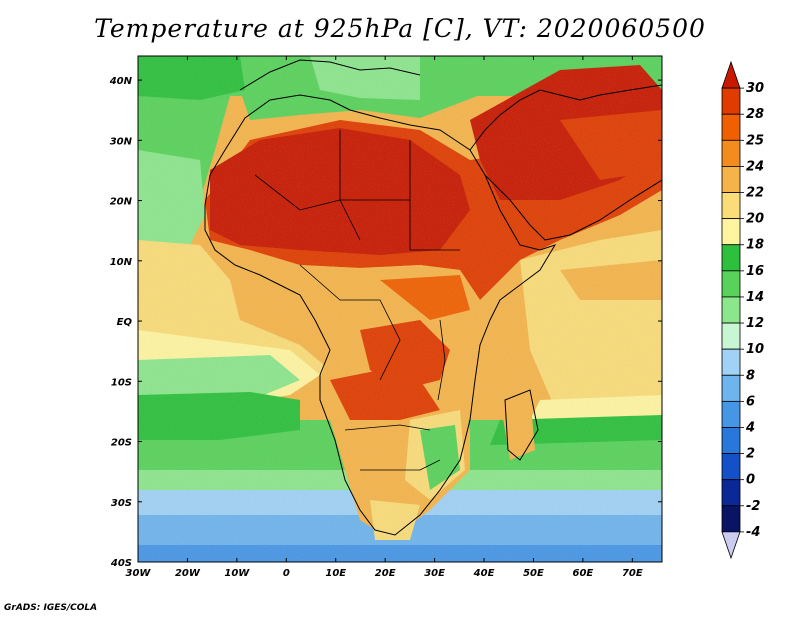 The image size is (800, 618). What do you see at coordinates (121, 81) in the screenshot?
I see `lat-tick-label: 40N` at bounding box center [121, 81].